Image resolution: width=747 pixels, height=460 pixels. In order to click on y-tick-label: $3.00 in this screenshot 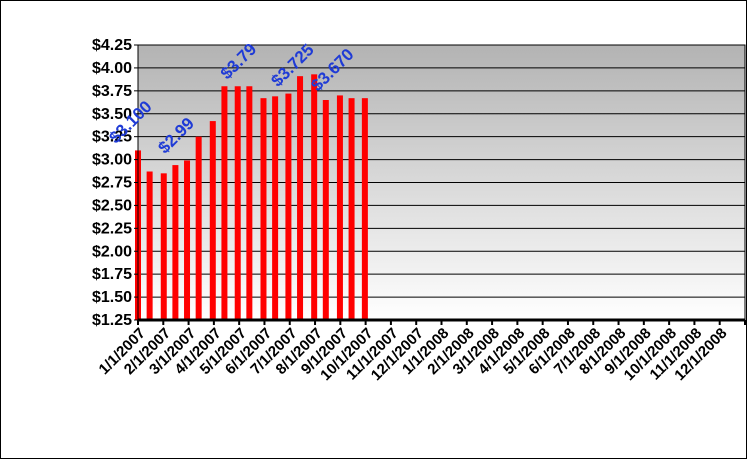, I will do `click(112, 160)`.